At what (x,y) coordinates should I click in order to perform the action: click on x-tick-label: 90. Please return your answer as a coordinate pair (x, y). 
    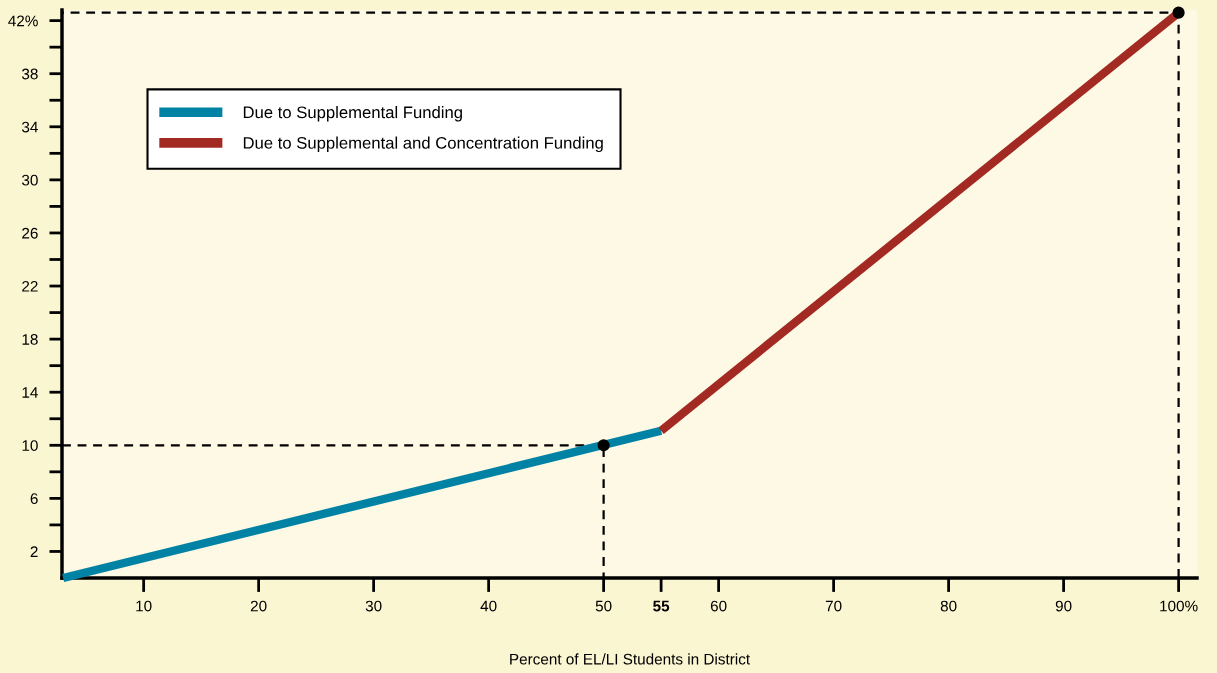
    Looking at the image, I should click on (1063, 606).